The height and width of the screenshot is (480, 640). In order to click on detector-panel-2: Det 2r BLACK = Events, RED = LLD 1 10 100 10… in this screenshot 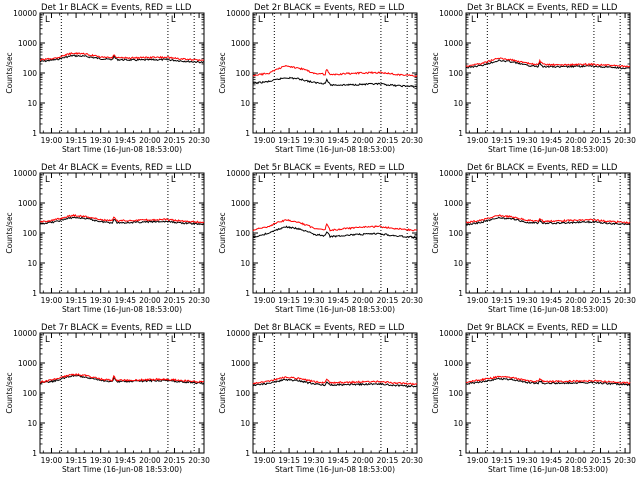, I will do `click(320, 78)`.